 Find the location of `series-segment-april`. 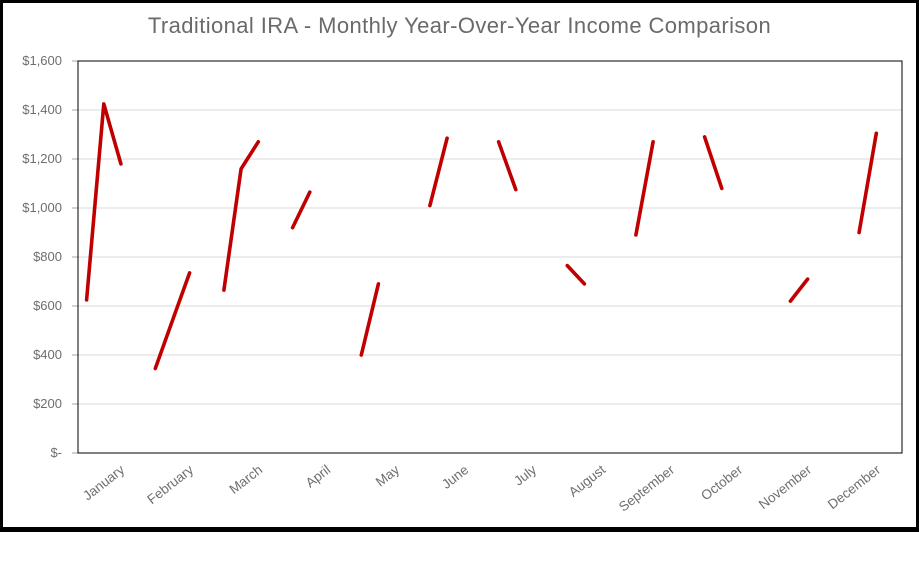

series-segment-april is located at coordinates (301, 210).